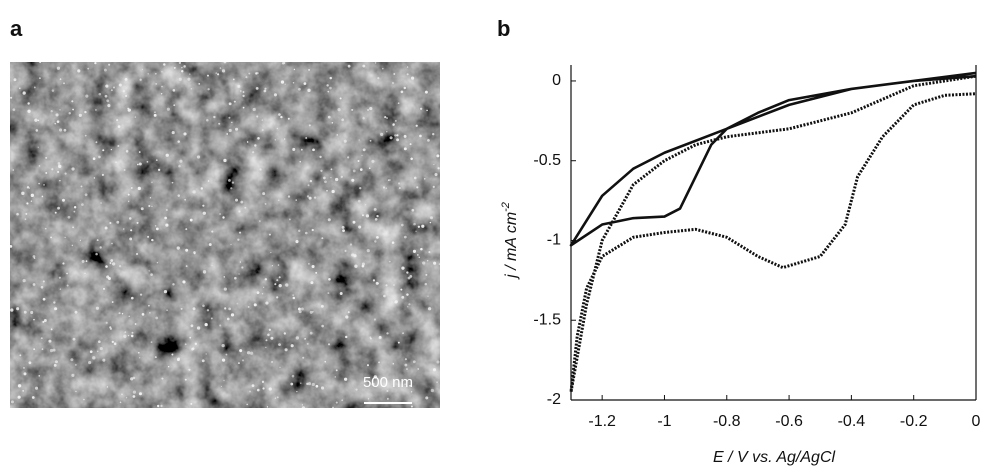 Image resolution: width=986 pixels, height=474 pixels. What do you see at coordinates (16, 28) in the screenshot?
I see `panel-label: a` at bounding box center [16, 28].